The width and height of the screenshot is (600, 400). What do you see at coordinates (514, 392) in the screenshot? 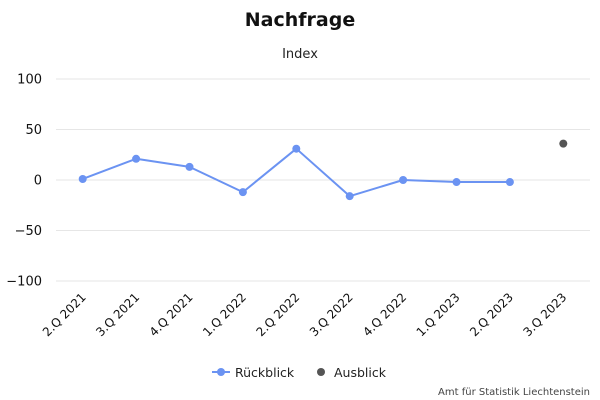
I see `chart-credit: Amt für Statistik Liechtenstein` at bounding box center [514, 392].